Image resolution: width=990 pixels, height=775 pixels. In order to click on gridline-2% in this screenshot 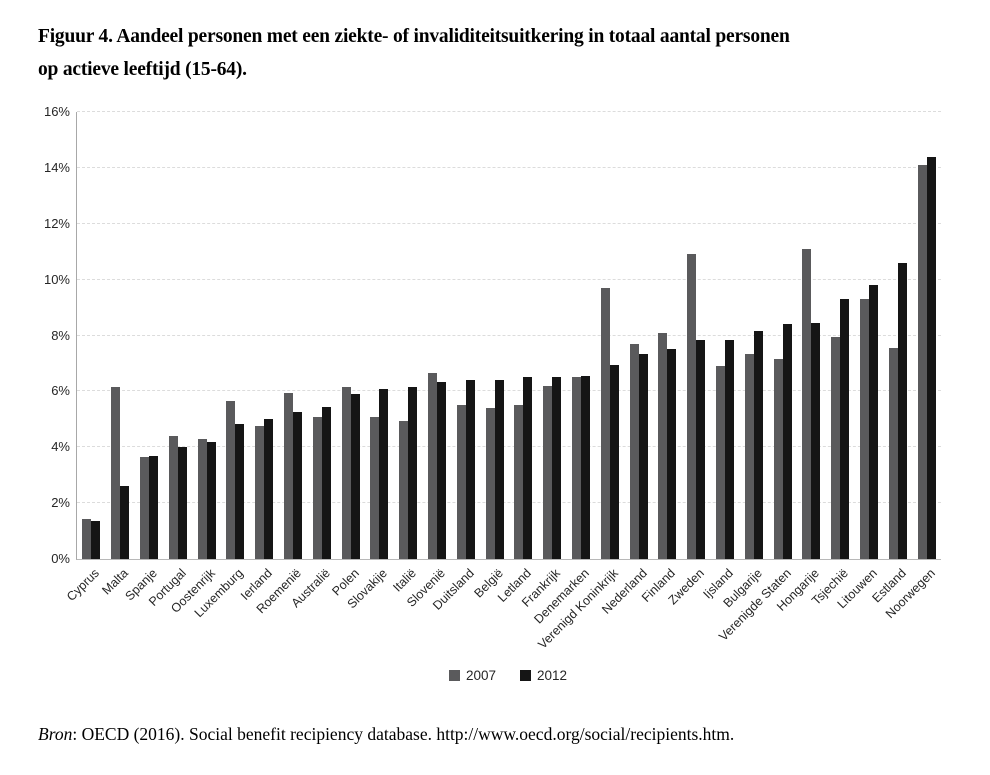, I will do `click(509, 503)`.